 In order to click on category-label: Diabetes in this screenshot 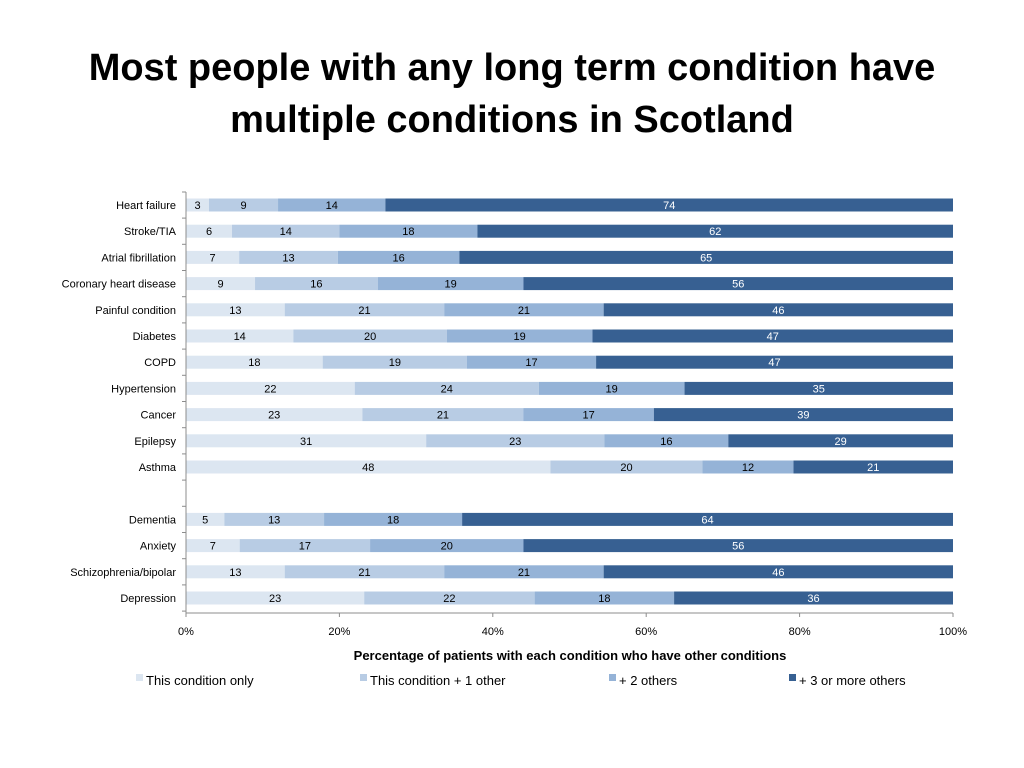, I will do `click(155, 337)`.